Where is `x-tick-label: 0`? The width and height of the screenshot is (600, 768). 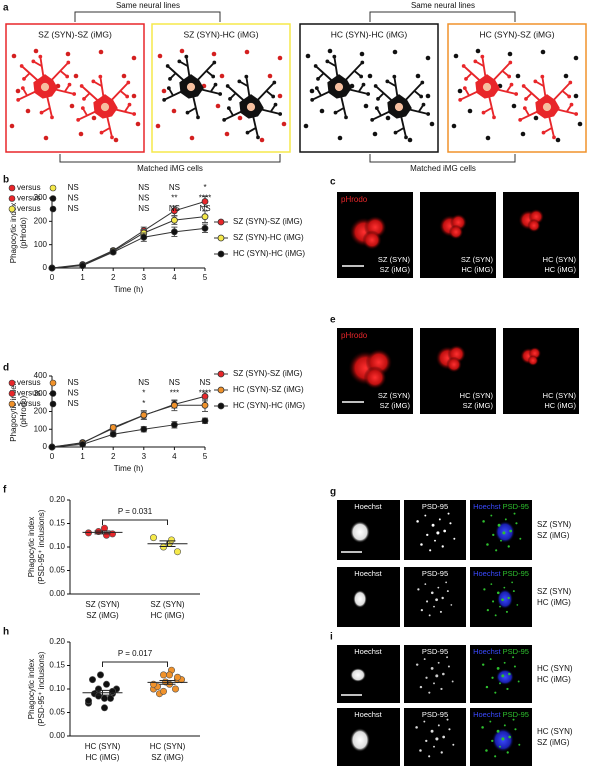
x-tick-label: 0 is located at coordinates (52, 456).